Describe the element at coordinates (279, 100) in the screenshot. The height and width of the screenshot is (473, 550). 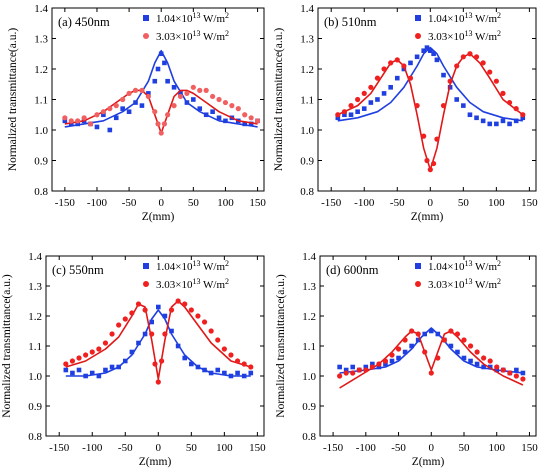
I see `y-axis-label: Normalized transmittance(a.u.)` at that location.